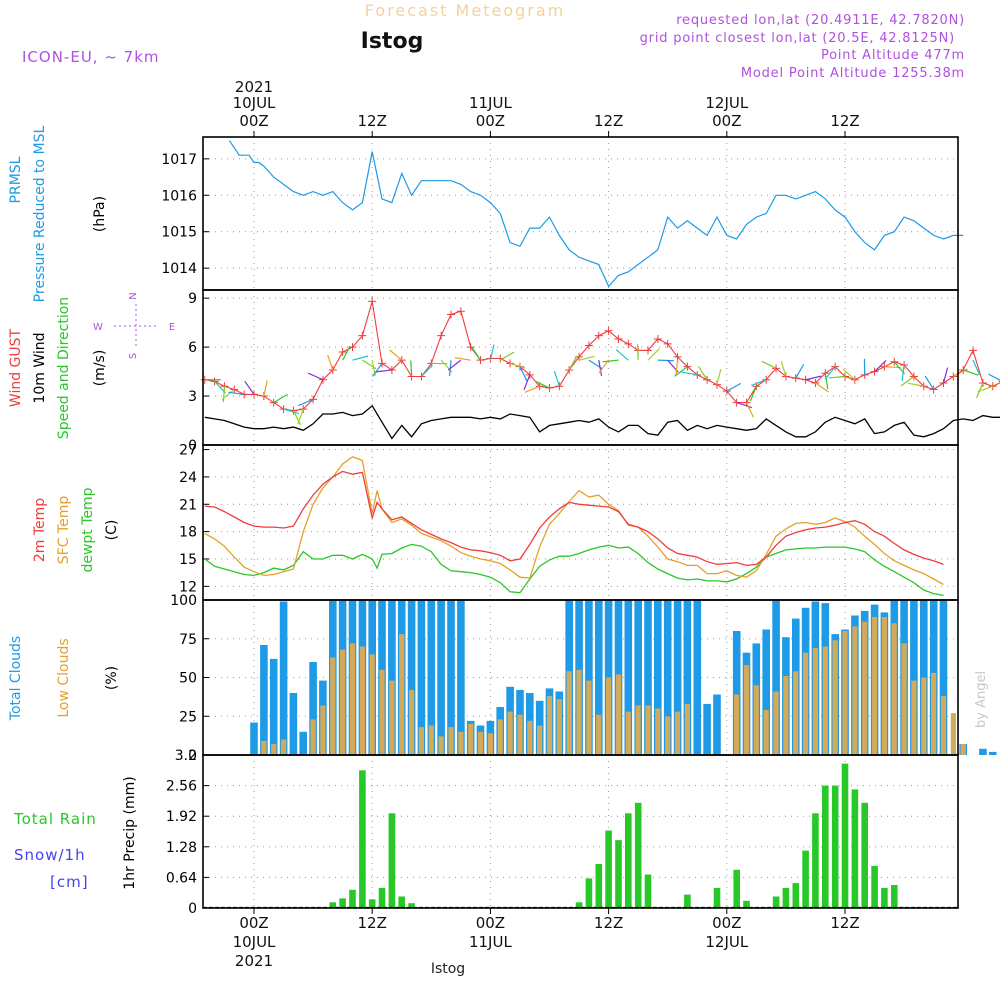 The width and height of the screenshot is (1000, 1004). I want to click on compass-n: N, so click(133, 295).